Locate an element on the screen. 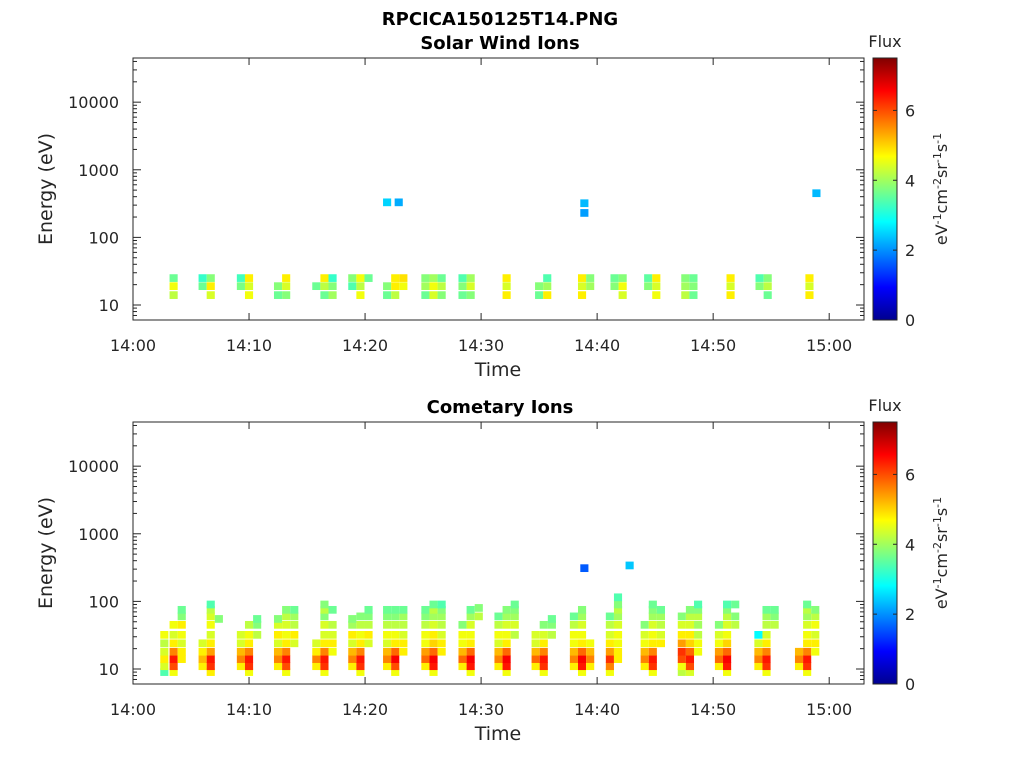  y-axis-label: Energy (eV) is located at coordinates (46, 189).